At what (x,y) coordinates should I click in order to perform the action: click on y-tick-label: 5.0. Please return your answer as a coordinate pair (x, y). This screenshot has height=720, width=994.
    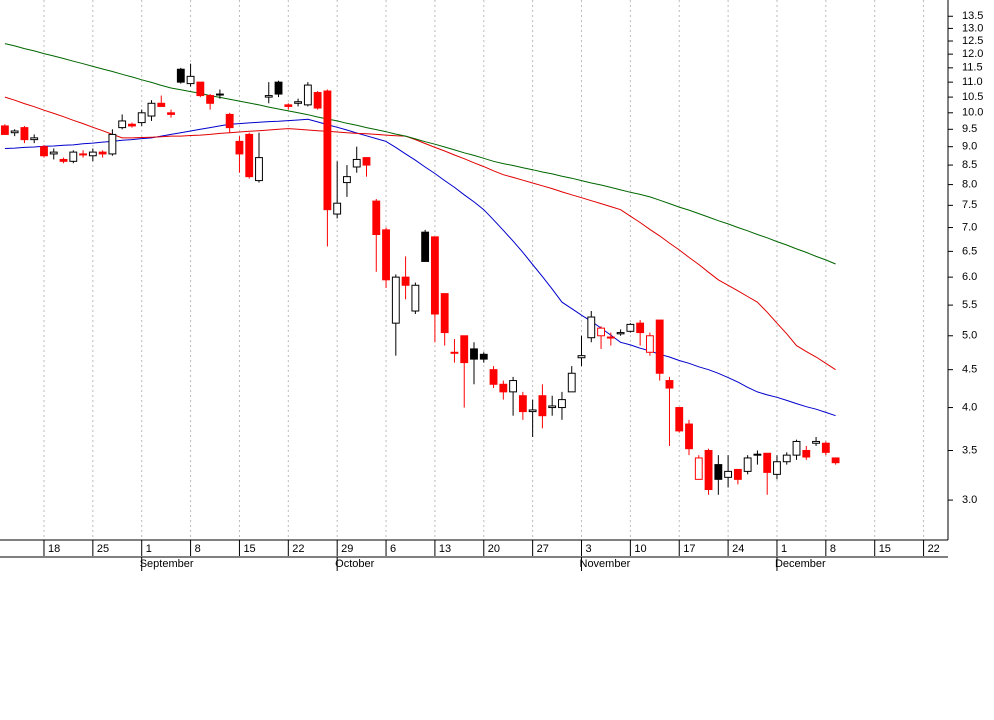
    Looking at the image, I should click on (969, 336).